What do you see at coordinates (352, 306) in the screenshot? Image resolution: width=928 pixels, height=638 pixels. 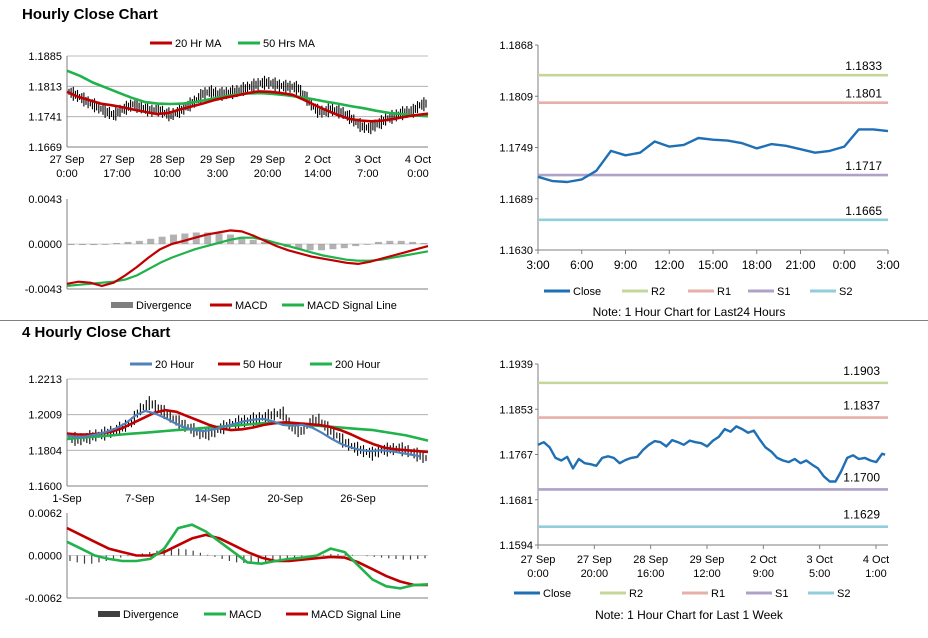 I see `legend-macd-signal-label: MACD Signal Line` at bounding box center [352, 306].